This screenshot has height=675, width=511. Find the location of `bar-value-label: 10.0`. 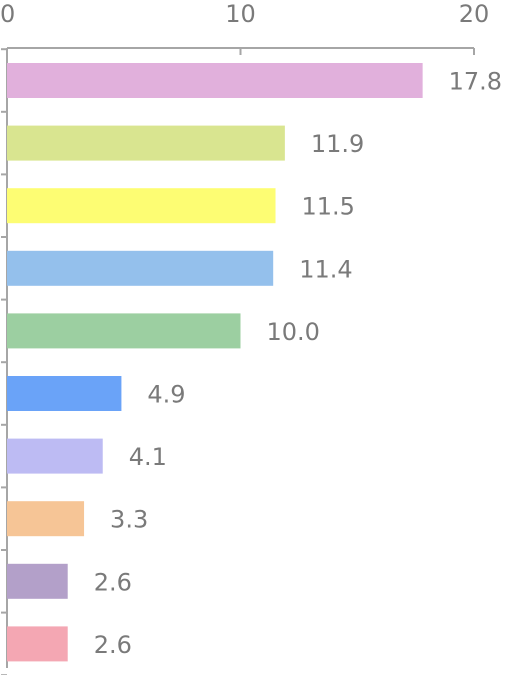

bar-value-label: 10.0 is located at coordinates (293, 332).